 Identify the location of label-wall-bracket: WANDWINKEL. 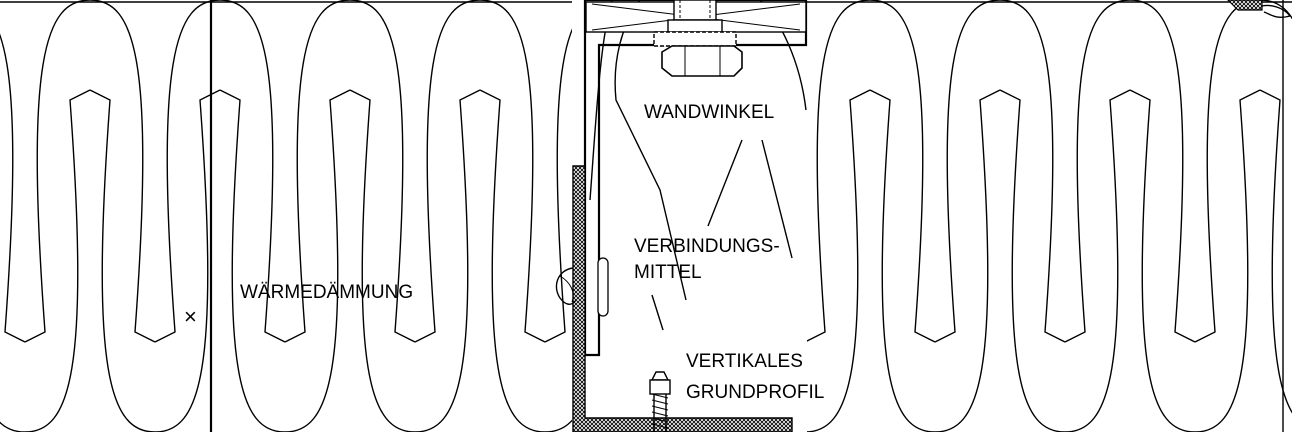
(709, 112).